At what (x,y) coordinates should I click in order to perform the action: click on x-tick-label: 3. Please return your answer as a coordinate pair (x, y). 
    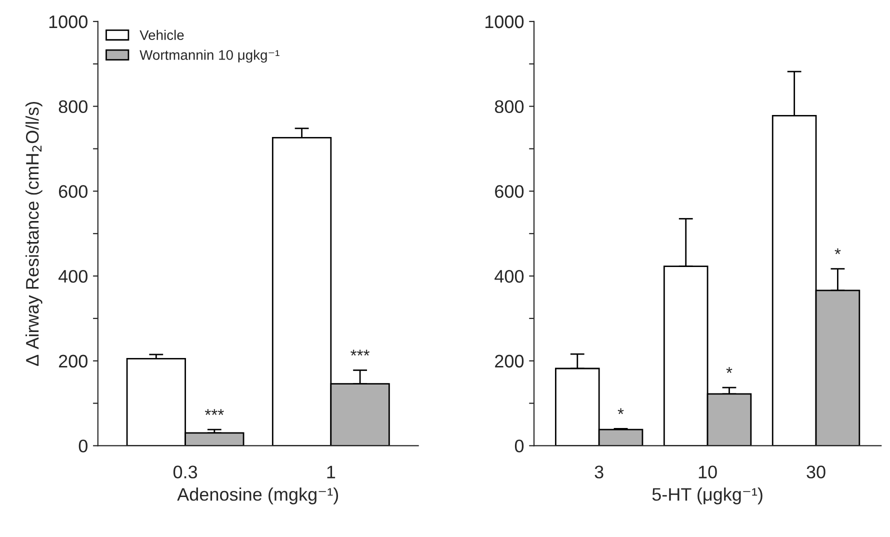
    Looking at the image, I should click on (599, 472).